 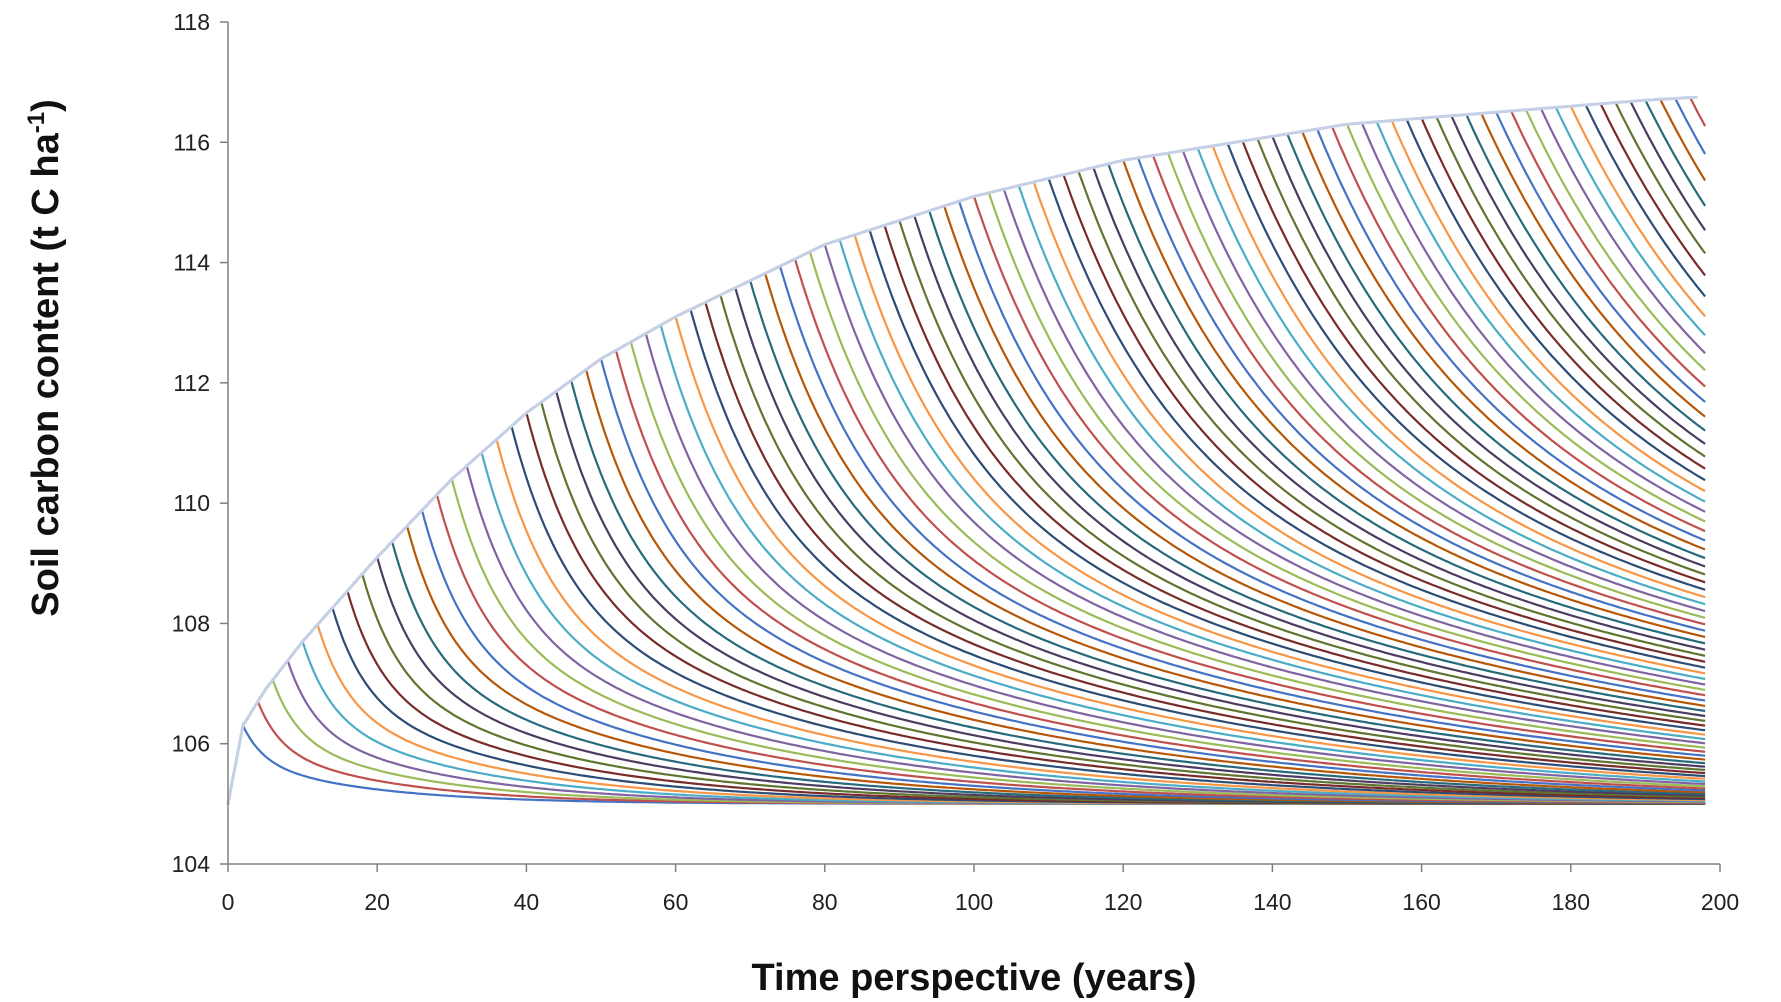 I want to click on y-tick-label-112: 112, so click(x=191, y=383).